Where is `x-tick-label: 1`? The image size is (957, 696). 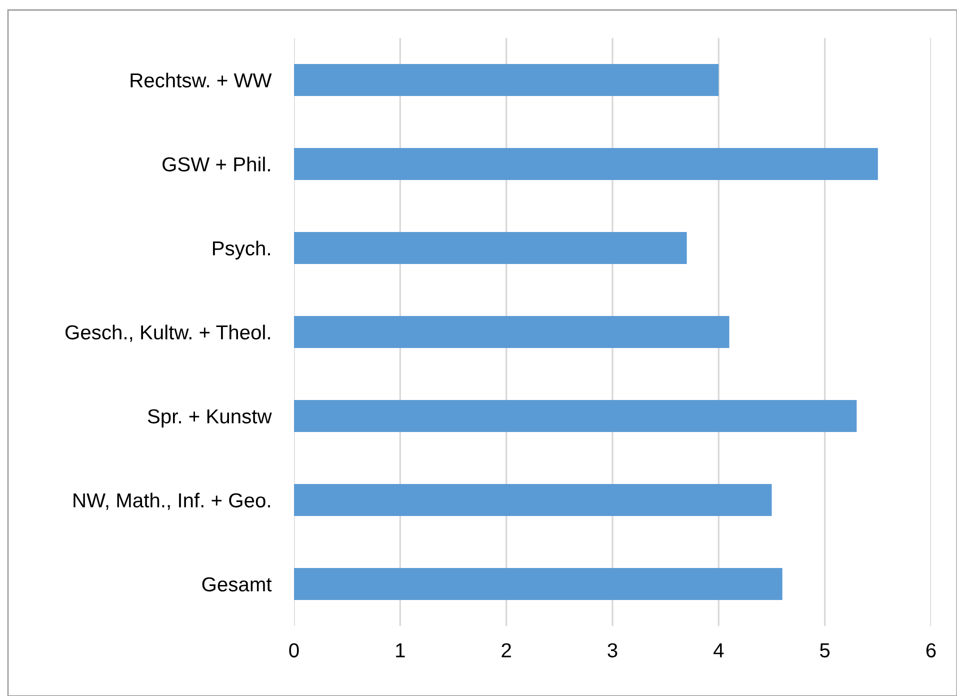 x-tick-label: 1 is located at coordinates (400, 650).